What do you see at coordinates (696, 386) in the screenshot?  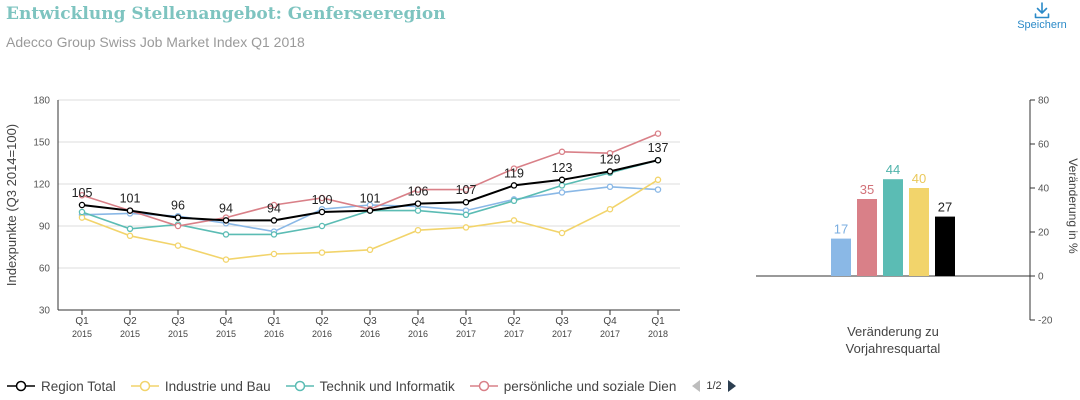 I see `legend-prev-arrow-icon` at bounding box center [696, 386].